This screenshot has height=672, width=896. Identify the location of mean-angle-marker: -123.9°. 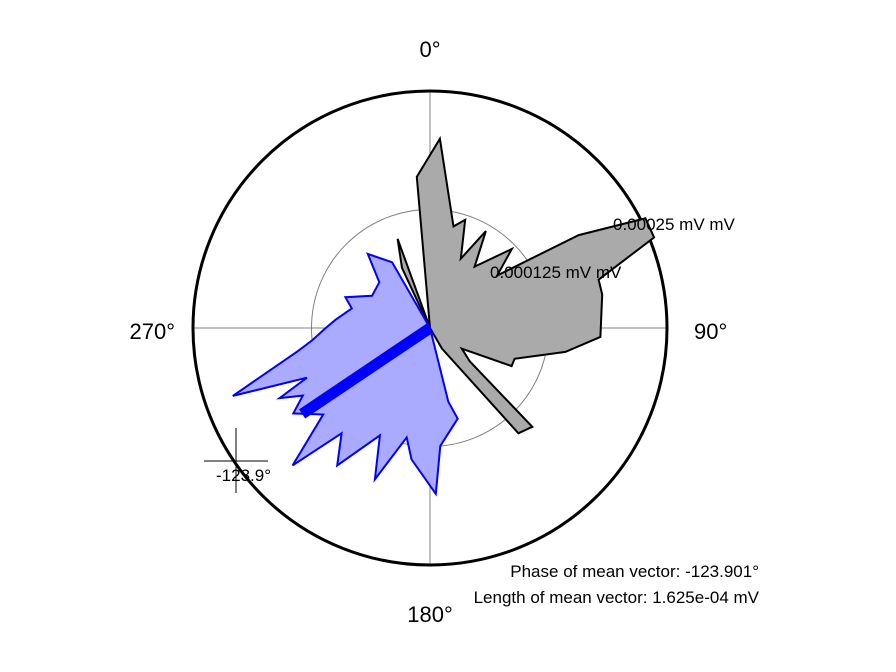
(237, 460).